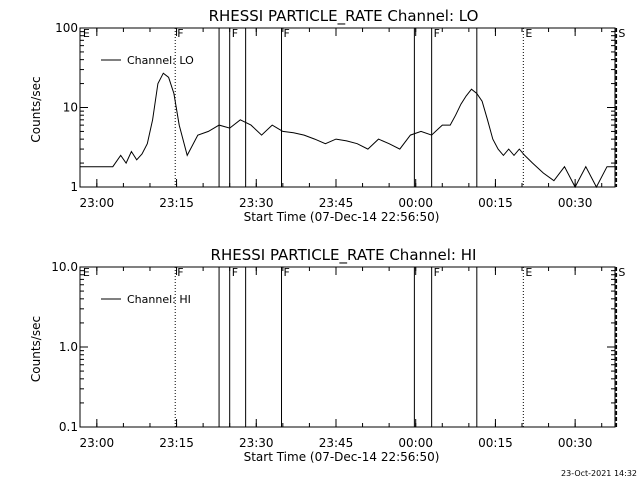 Image resolution: width=640 pixels, height=480 pixels. What do you see at coordinates (64, 267) in the screenshot?
I see `y-tick-label: 10.0` at bounding box center [64, 267].